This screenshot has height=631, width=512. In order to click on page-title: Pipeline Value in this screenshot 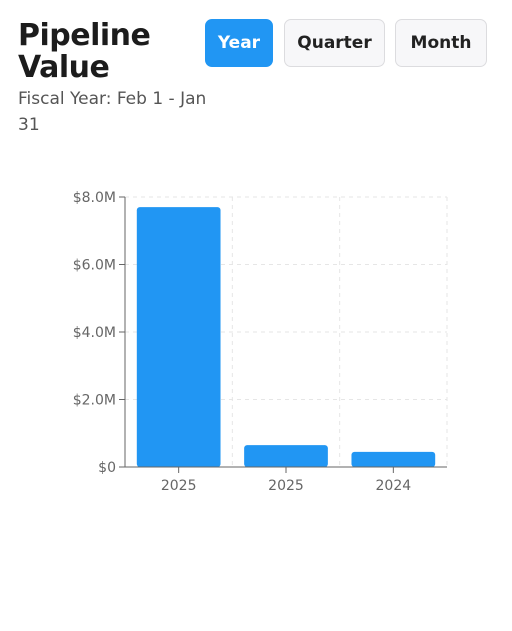, I will do `click(84, 51)`.